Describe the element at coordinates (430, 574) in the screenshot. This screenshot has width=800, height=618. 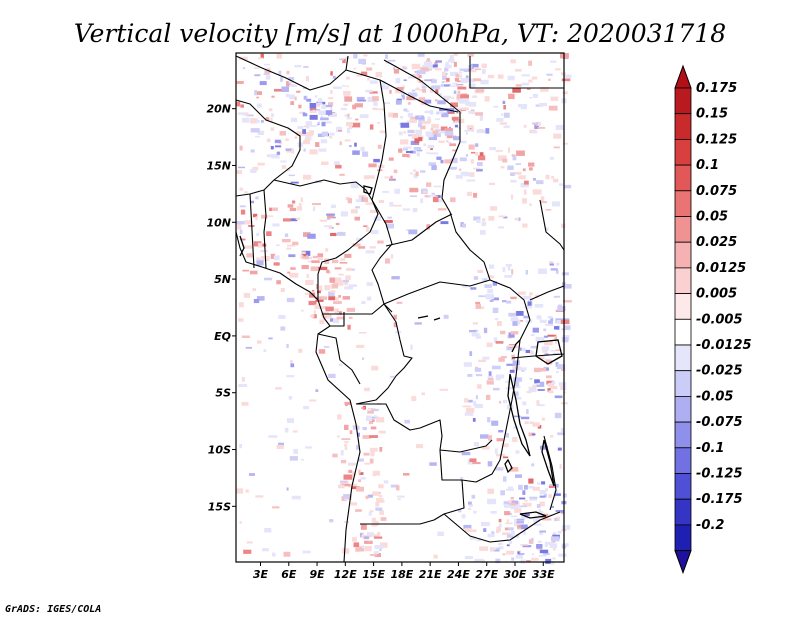
I see `lon-label: 21E` at that location.